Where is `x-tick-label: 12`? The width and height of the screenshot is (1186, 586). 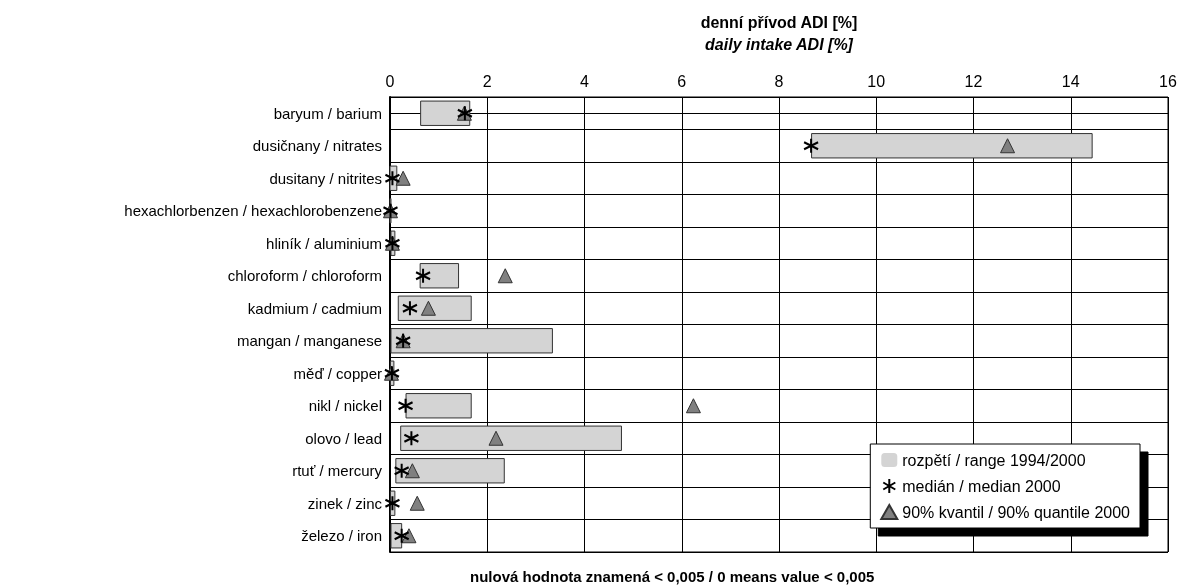
x-tick-label: 12 is located at coordinates (973, 81).